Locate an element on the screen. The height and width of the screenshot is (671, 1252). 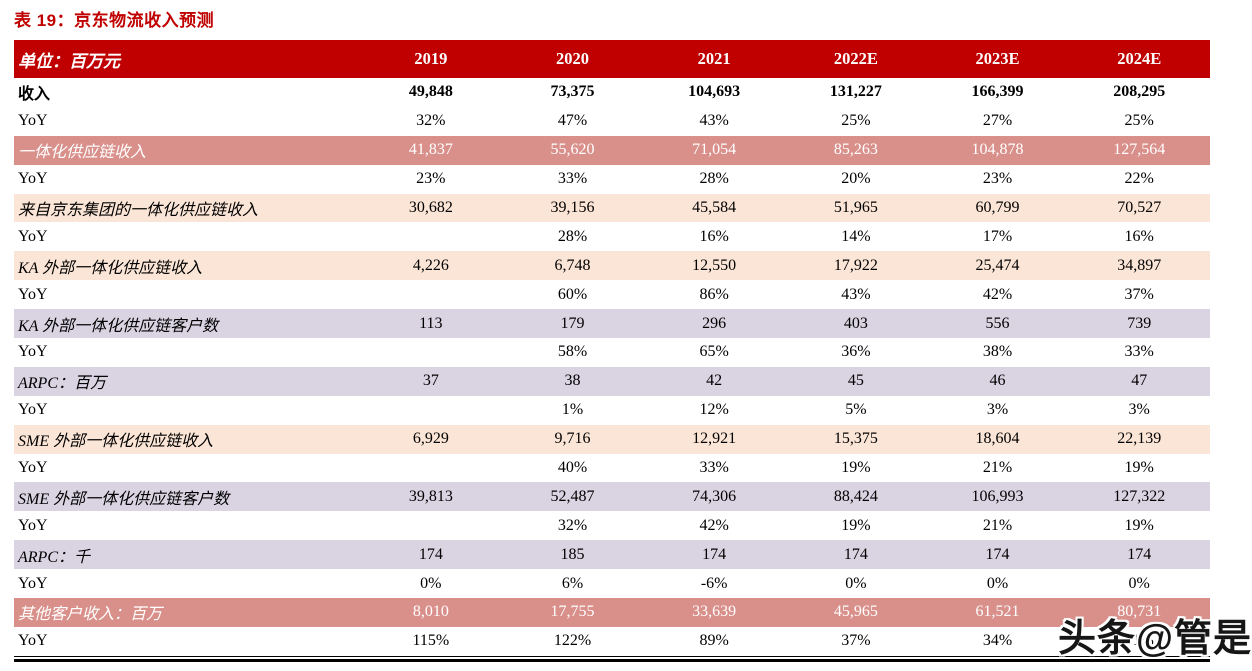
cell-value: 15,375 is located at coordinates (855, 439).